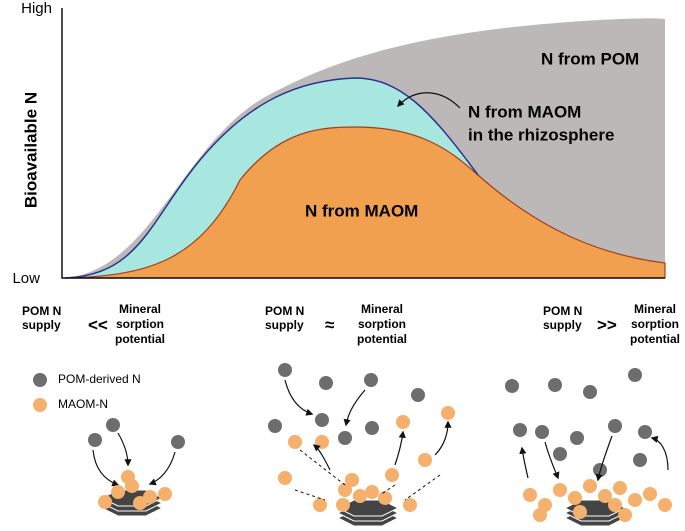  I want to click on condition-relation: ≈, so click(329, 324).